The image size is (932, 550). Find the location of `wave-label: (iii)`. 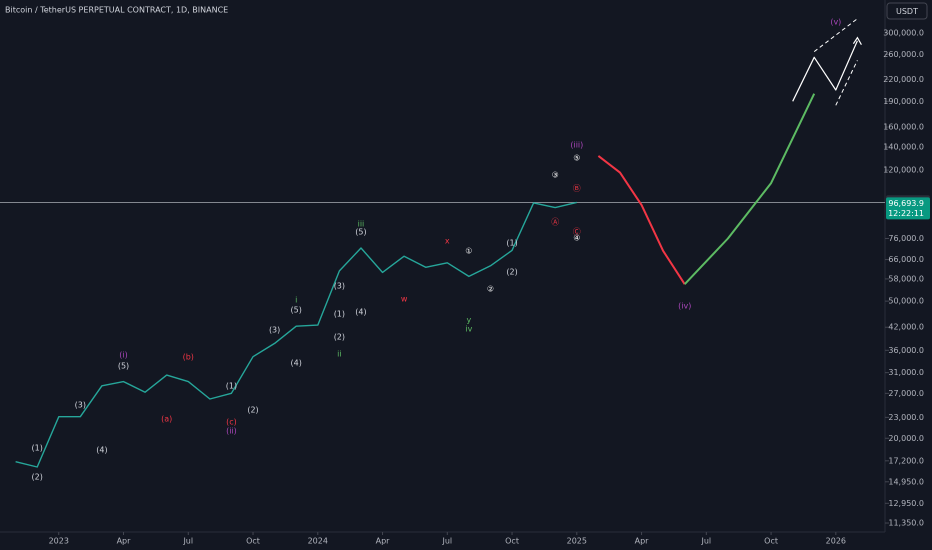

wave-label: (iii) is located at coordinates (576, 145).